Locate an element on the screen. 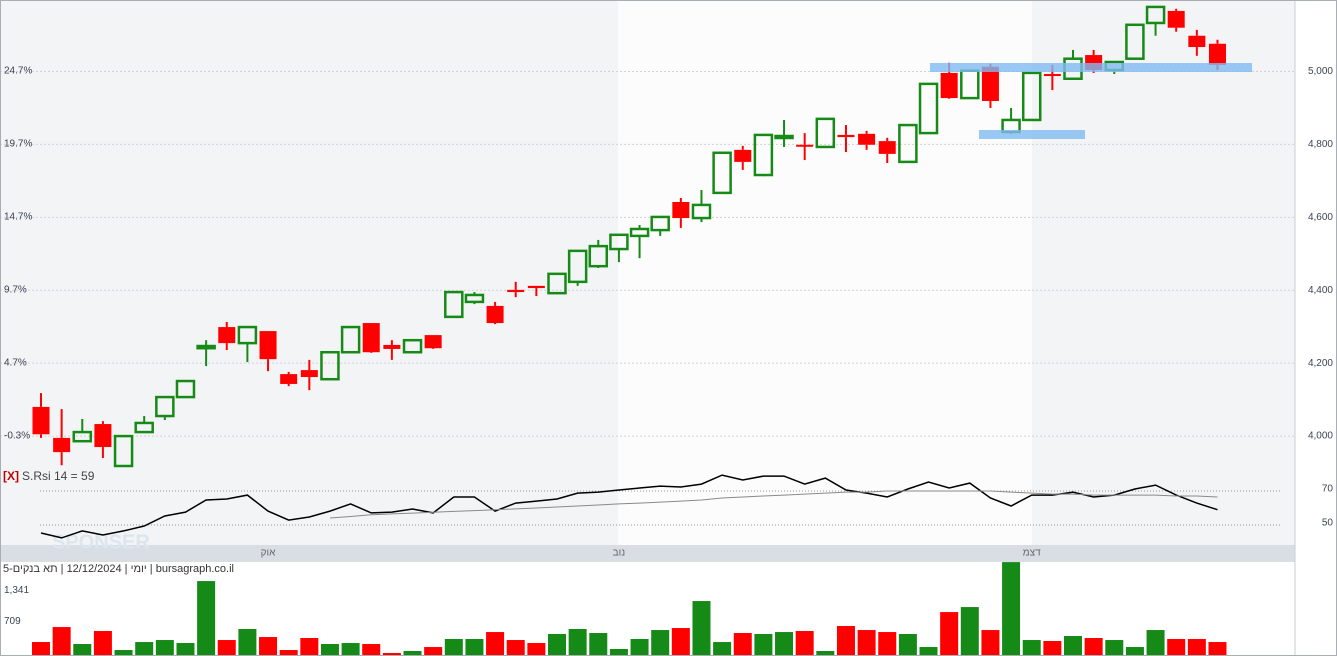  x-tick-label: אוק is located at coordinates (268, 553).